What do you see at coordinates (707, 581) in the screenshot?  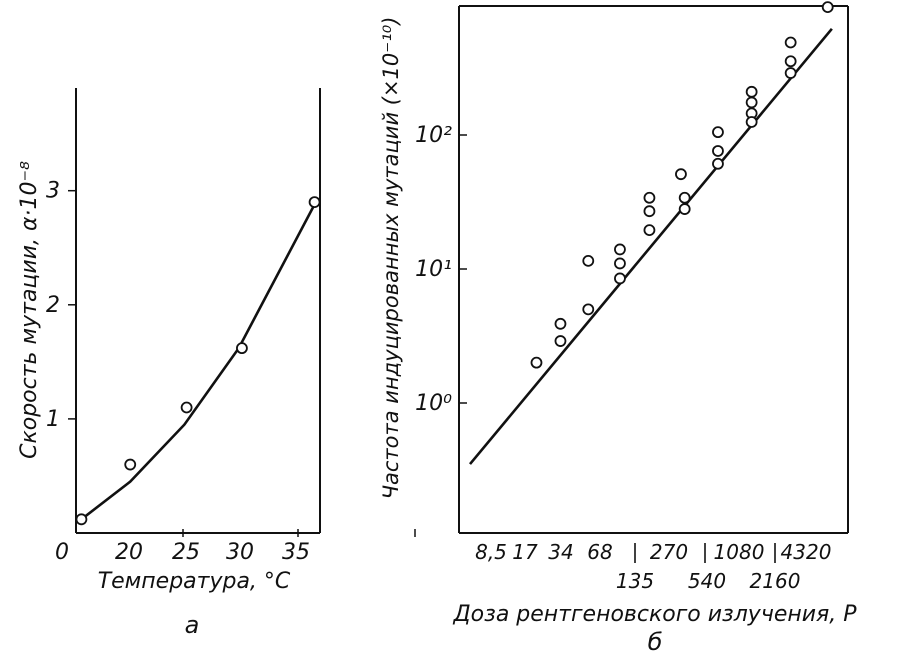 I see `panel-b-x-tick-label: 540` at bounding box center [707, 581].